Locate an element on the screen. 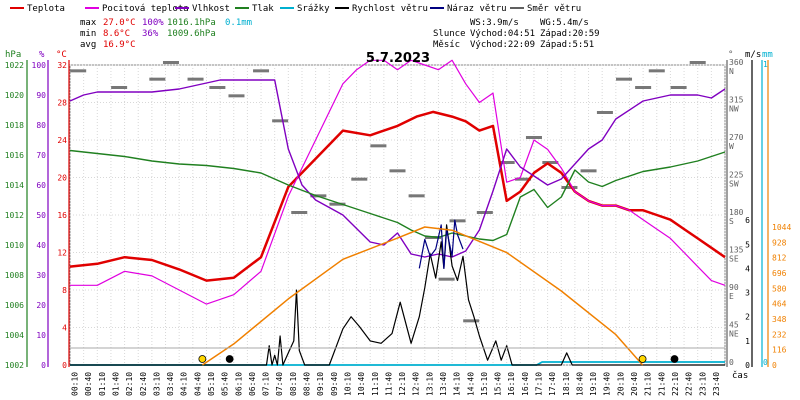 Image resolution: width=800 pixels, height=400 pixels. hpa-tick-label: 1008 is located at coordinates (14, 275).